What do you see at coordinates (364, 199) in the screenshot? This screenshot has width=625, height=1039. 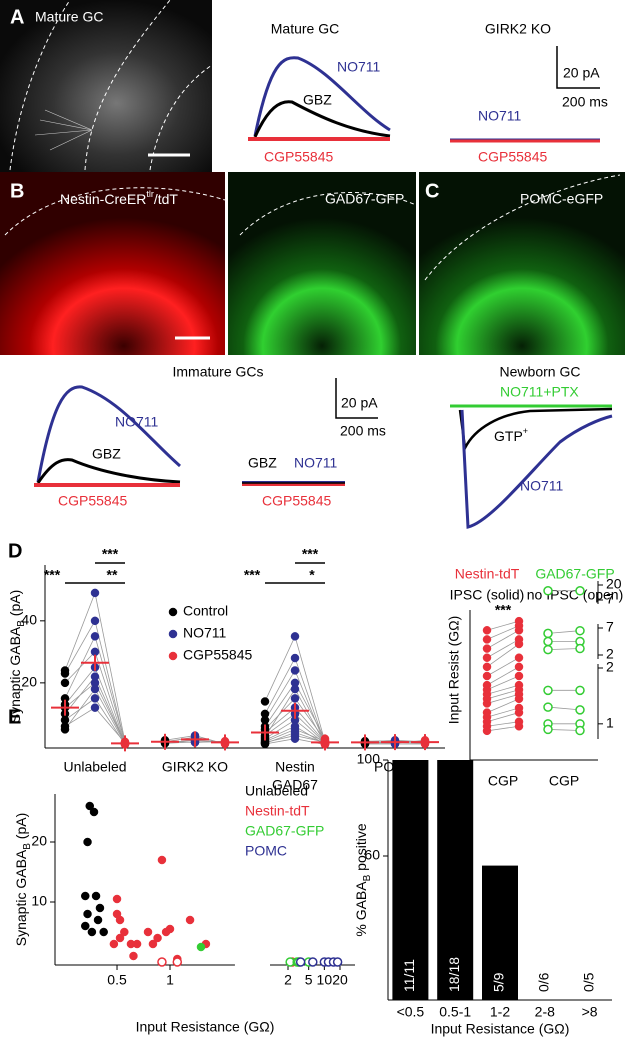 I see `image-label: GAD67-GFP` at bounding box center [364, 199].